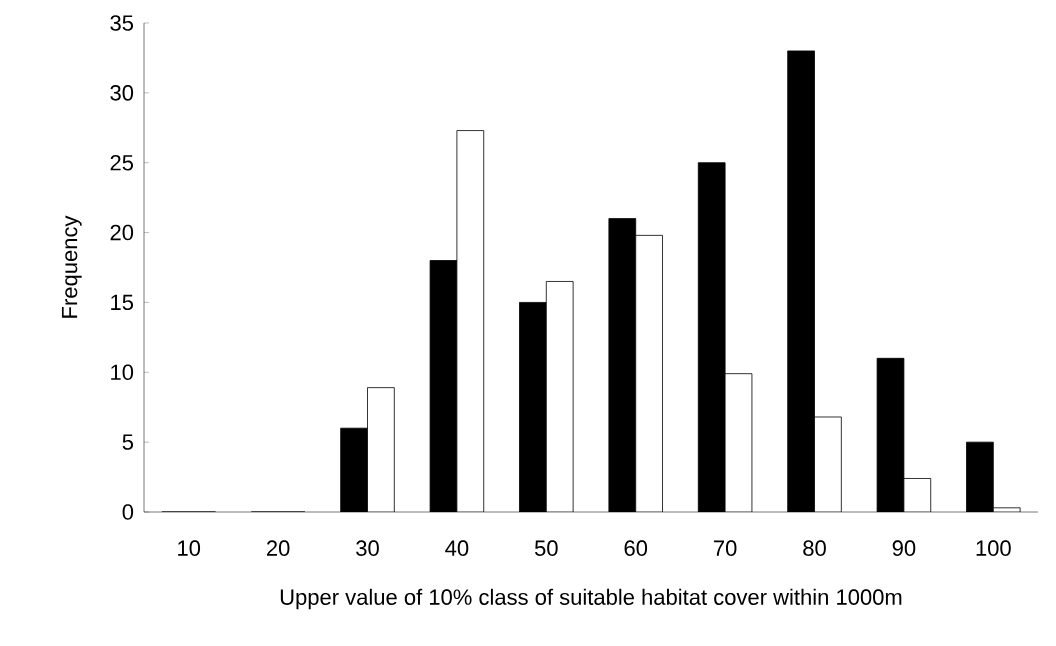 The height and width of the screenshot is (646, 1056). What do you see at coordinates (122, 302) in the screenshot?
I see `y-tick-label: 15` at bounding box center [122, 302].